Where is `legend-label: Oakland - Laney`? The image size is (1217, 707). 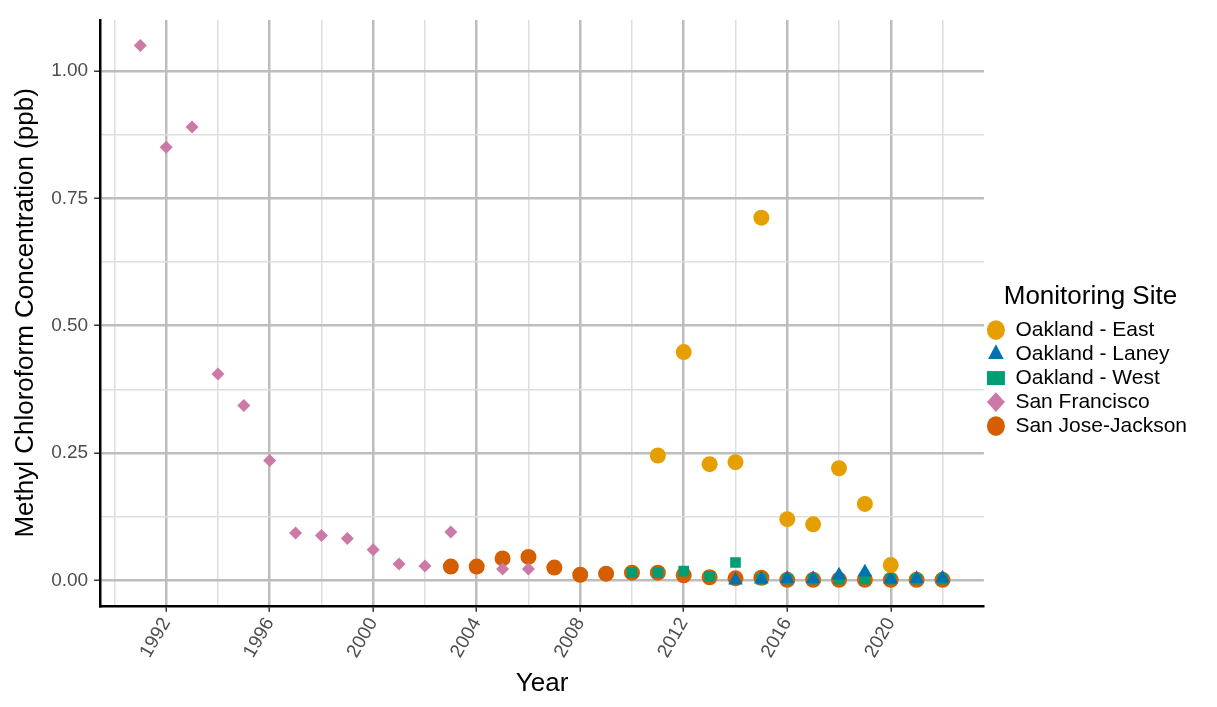
legend-label: Oakland - Laney is located at coordinates (1093, 352).